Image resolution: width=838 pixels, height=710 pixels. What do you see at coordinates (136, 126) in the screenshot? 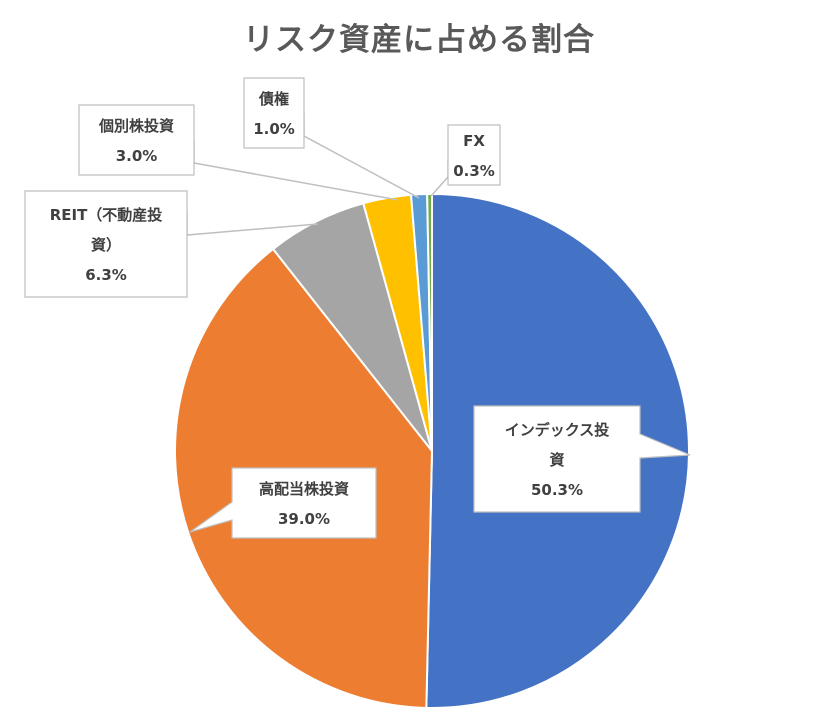
I see `data-label-category: 個別株投資` at bounding box center [136, 126].